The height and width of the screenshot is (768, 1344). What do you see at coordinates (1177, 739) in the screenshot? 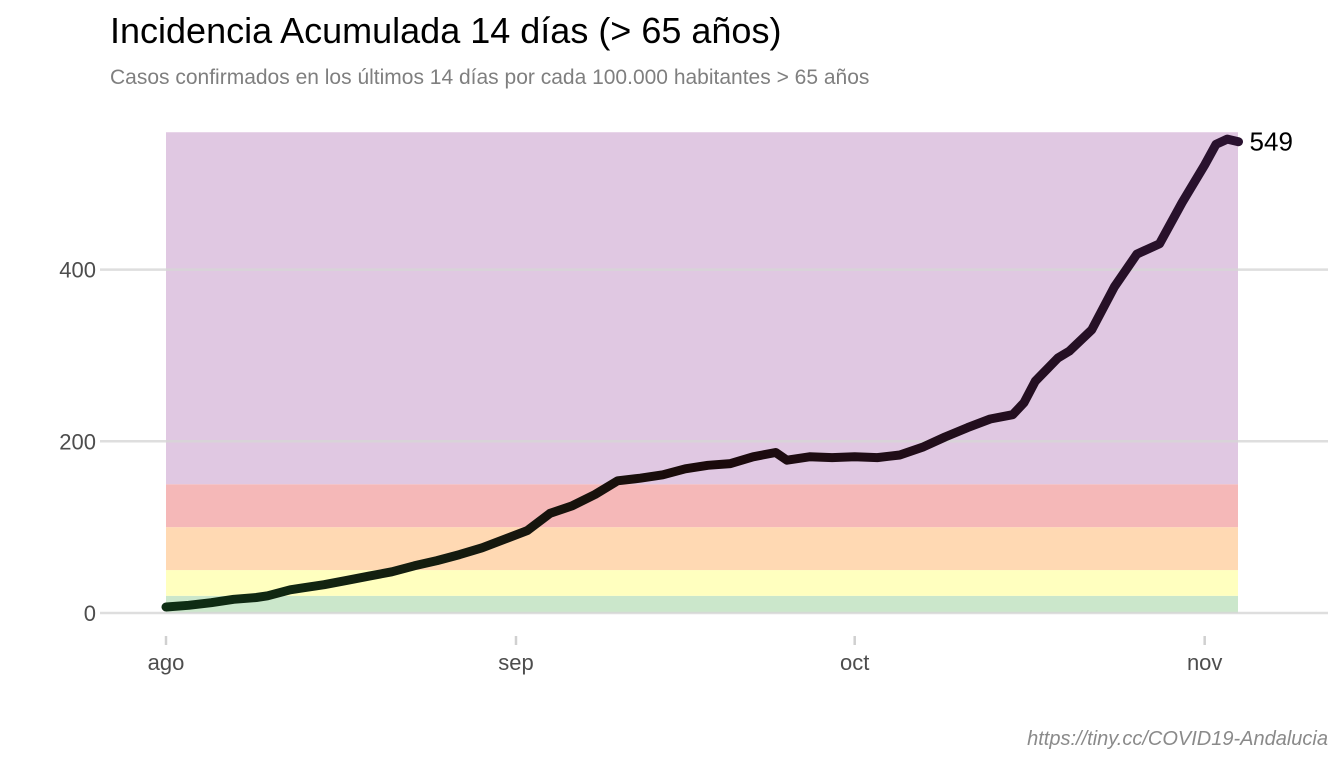
I see `source-link: https://tiny.cc/COVID19-Andalucia` at bounding box center [1177, 739].